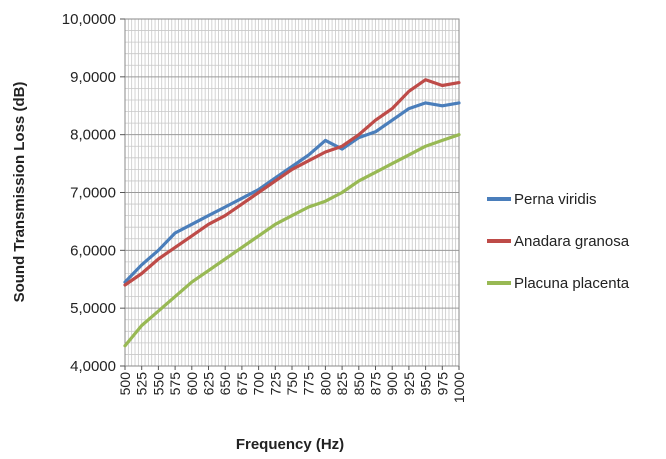 The width and height of the screenshot is (666, 459). Describe the element at coordinates (459, 387) in the screenshot. I see `x-tick-label: 1000` at that location.